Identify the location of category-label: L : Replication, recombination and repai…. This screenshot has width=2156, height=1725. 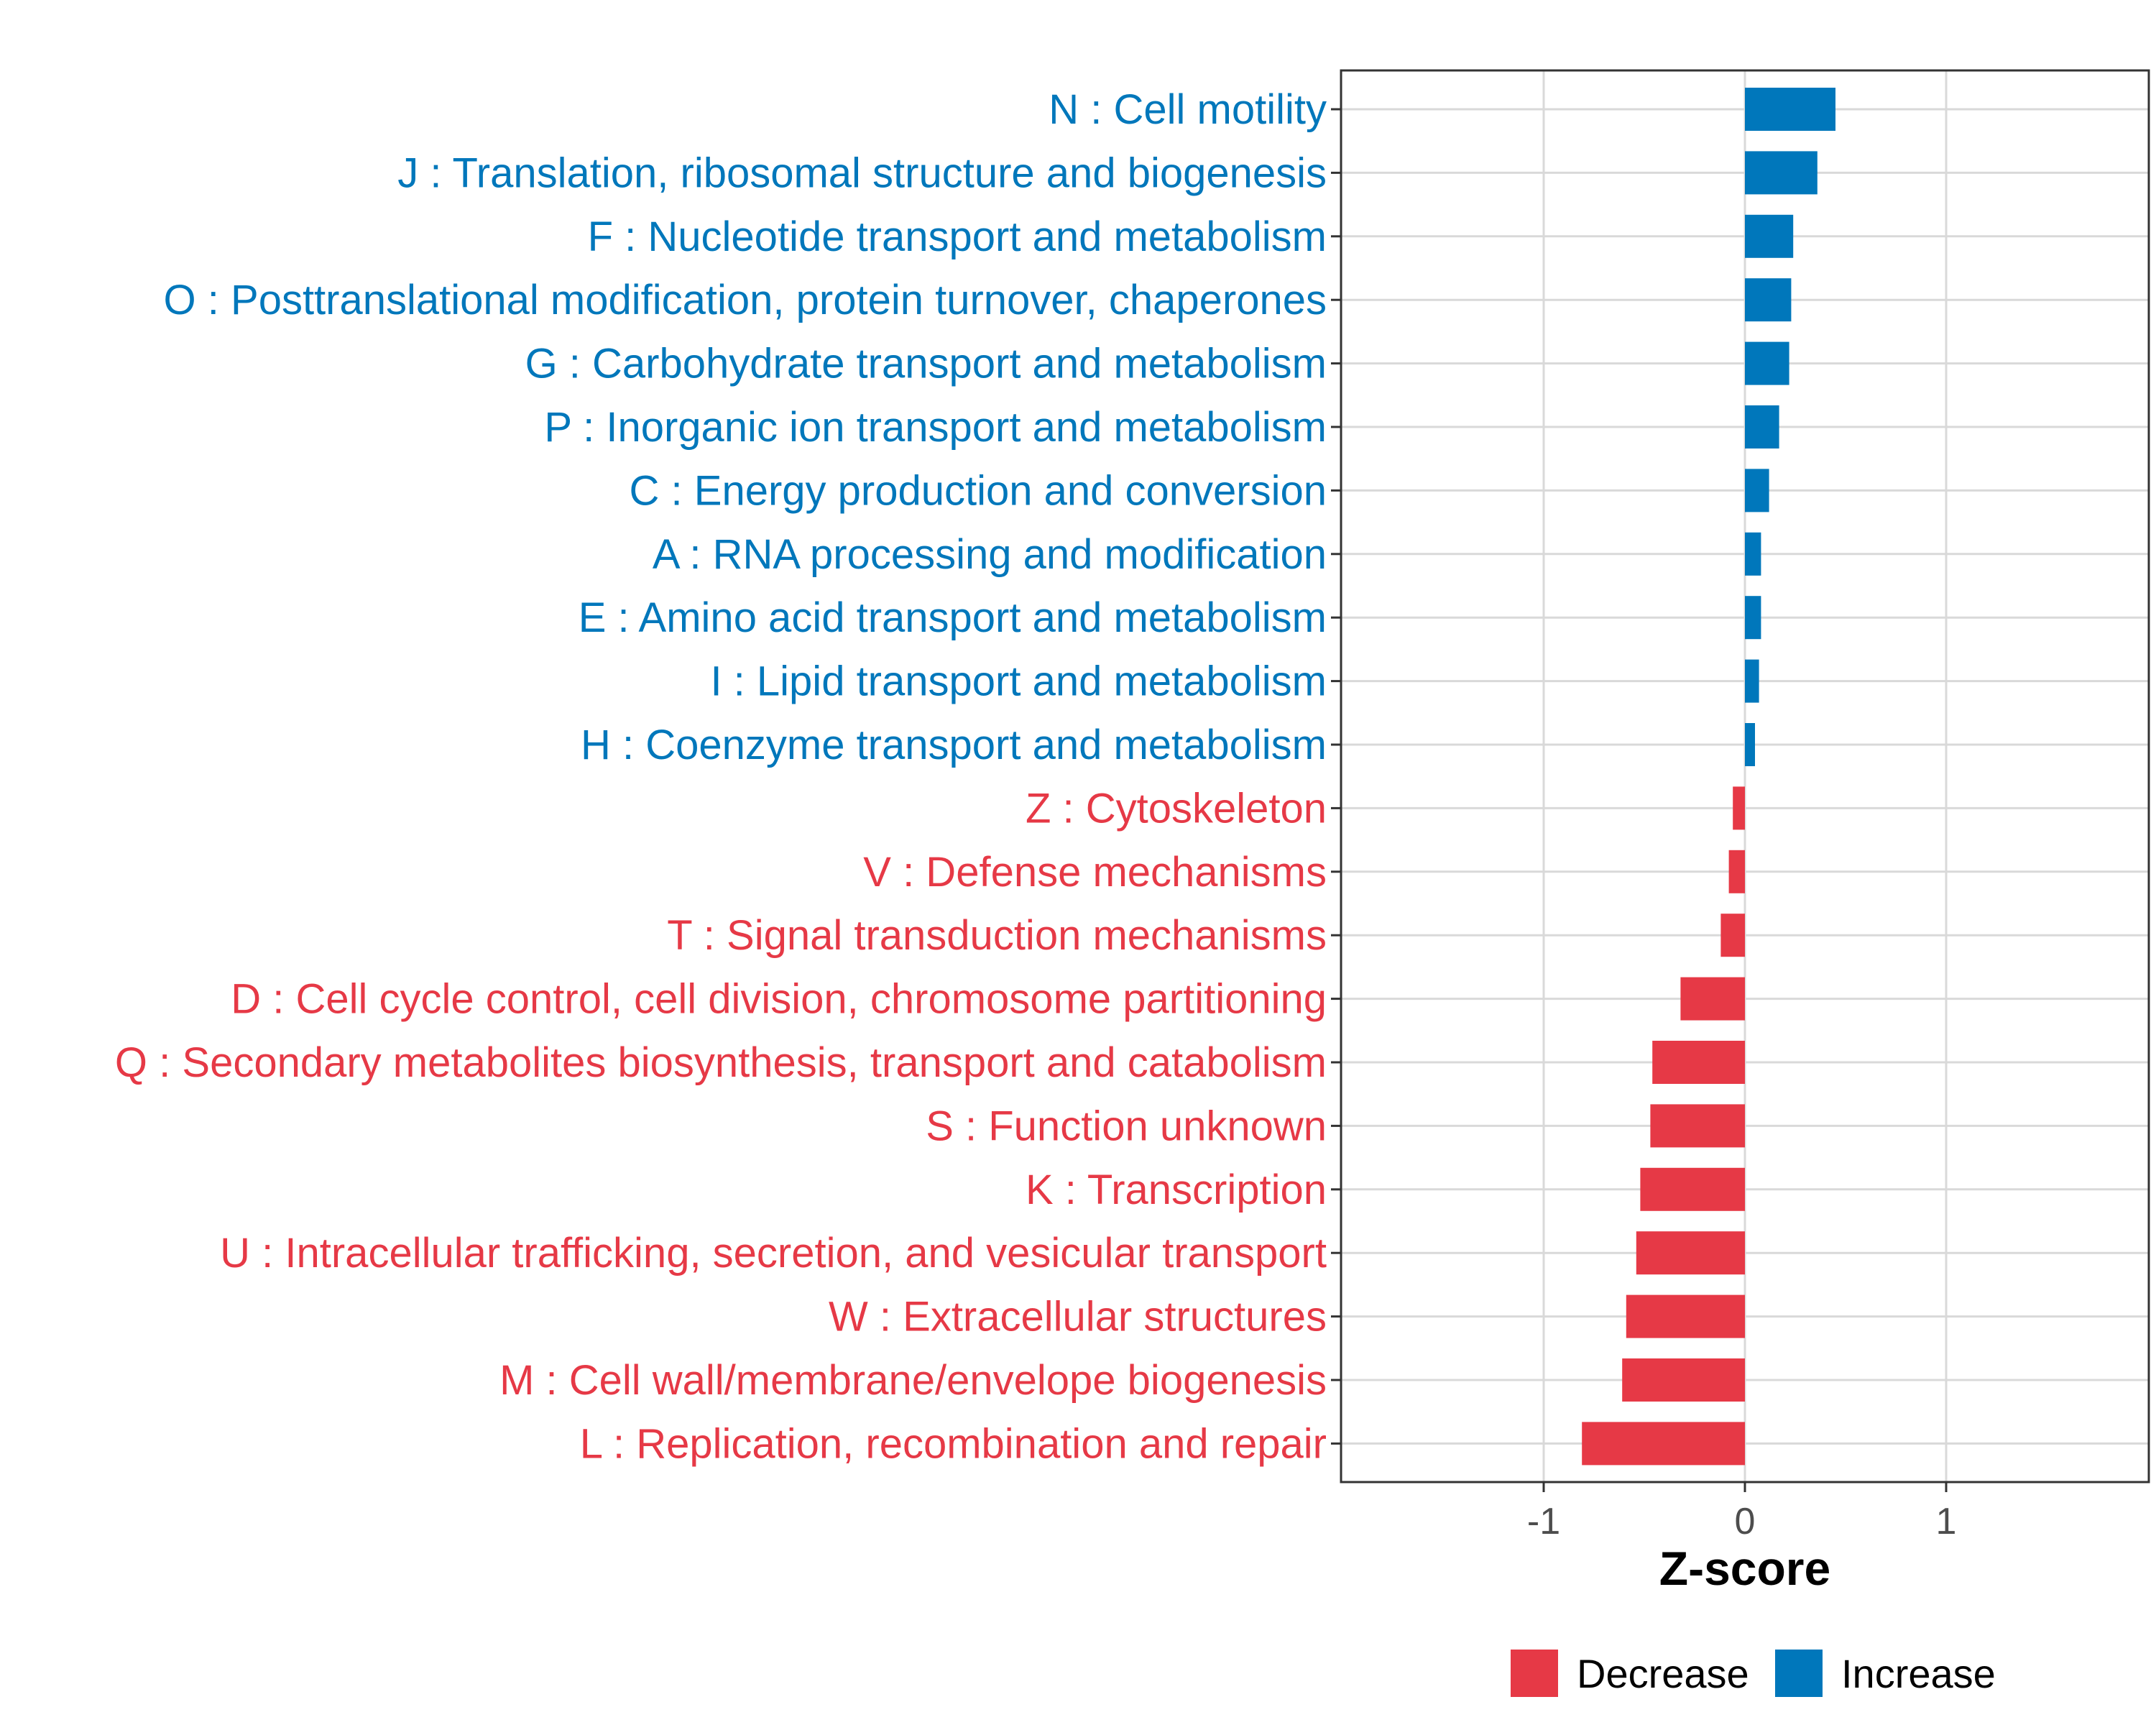
(954, 1443).